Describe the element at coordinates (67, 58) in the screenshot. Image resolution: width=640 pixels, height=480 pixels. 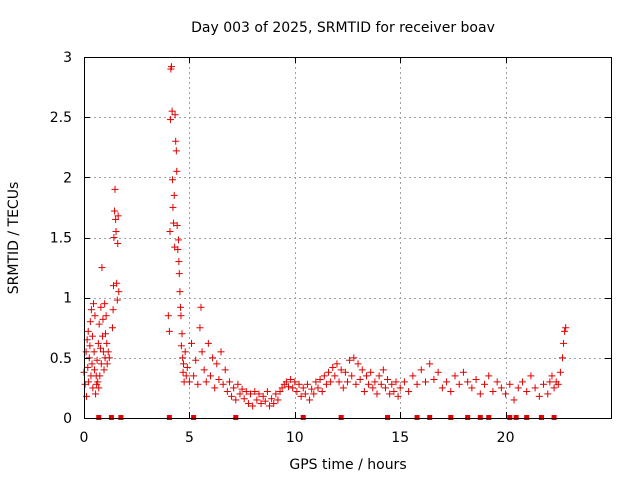
I see `y-tick-label: 3` at that location.